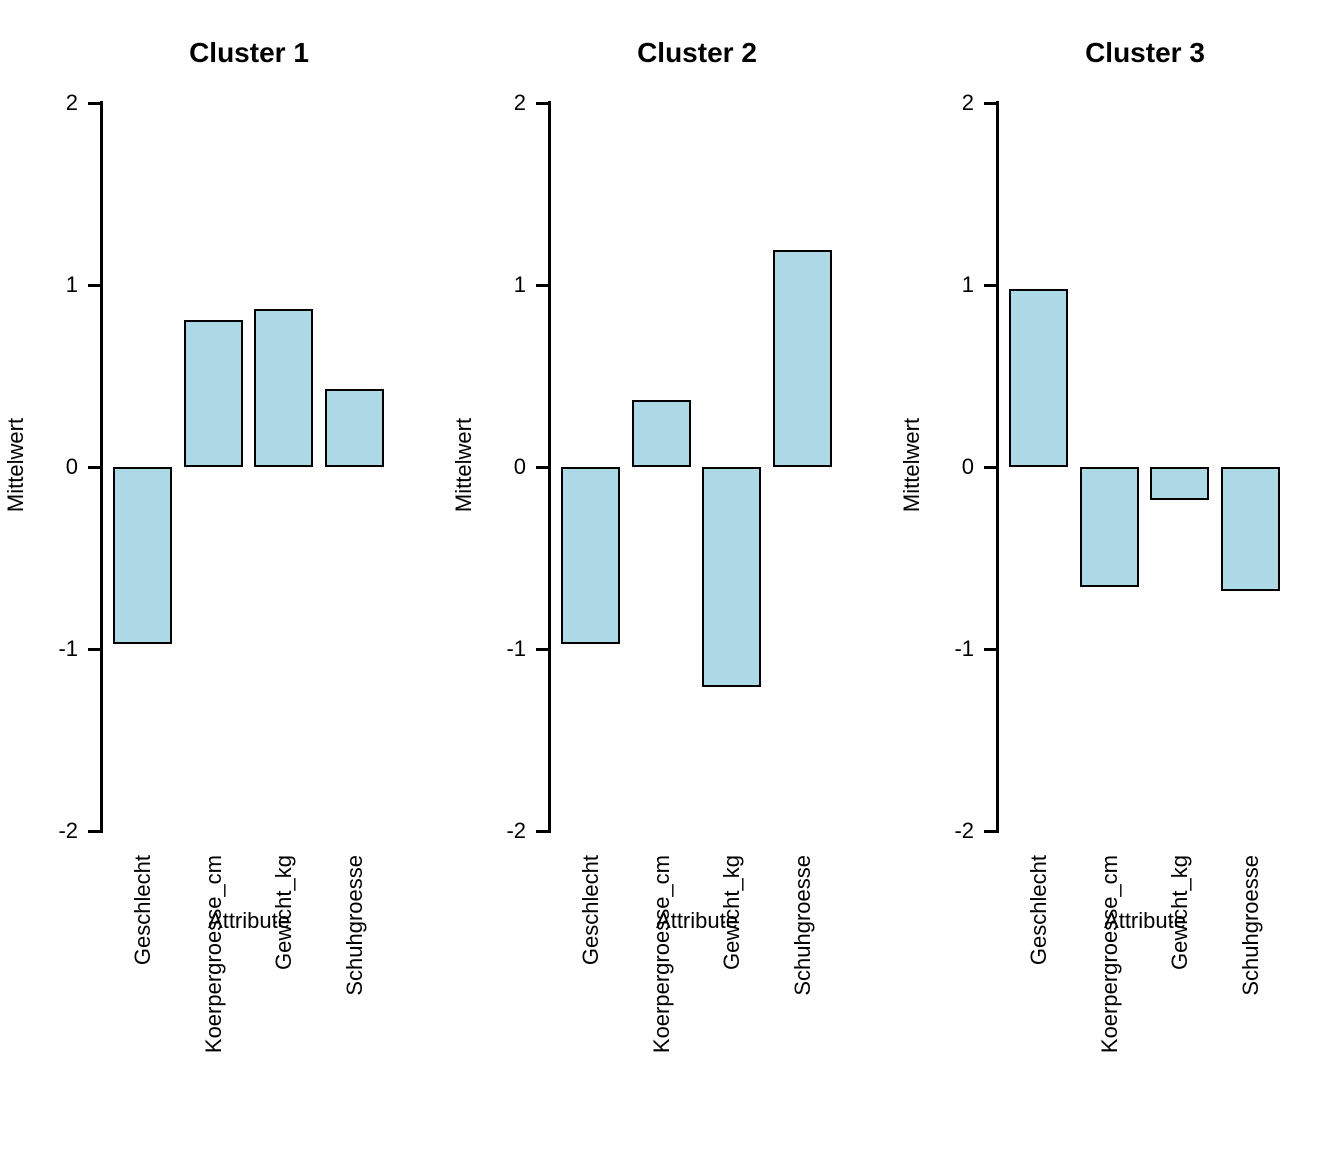 This screenshot has height=1155, width=1344. Describe the element at coordinates (1145, 52) in the screenshot. I see `chart-title: Cluster 3` at that location.